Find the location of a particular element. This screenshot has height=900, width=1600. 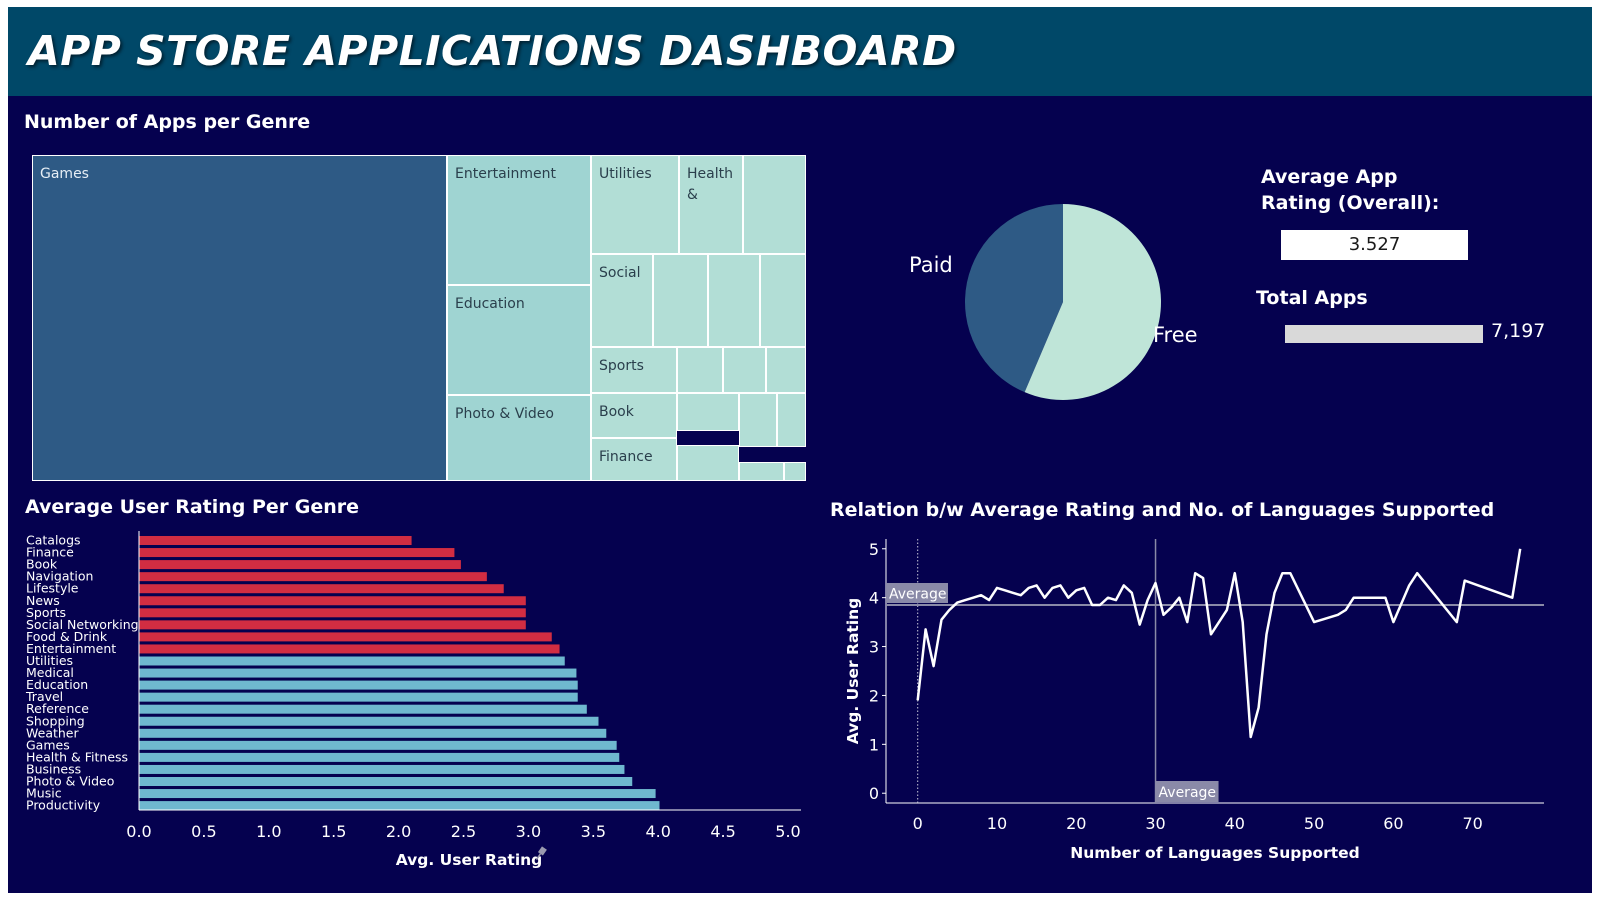

line-x-tick-label: 0 is located at coordinates (918, 823).